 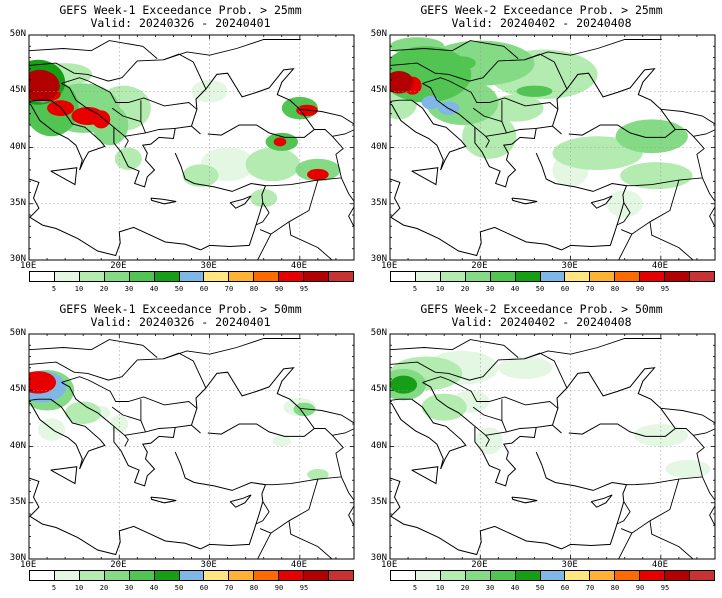 I want to click on colorbar-tick-label: 40, so click(x=515, y=588).